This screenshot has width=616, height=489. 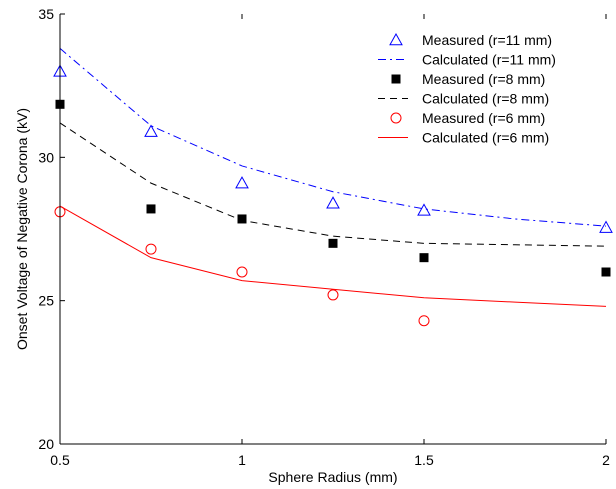 I want to click on y-axis-label: Onset Voltage of Negative Corona (kV), so click(x=22, y=229).